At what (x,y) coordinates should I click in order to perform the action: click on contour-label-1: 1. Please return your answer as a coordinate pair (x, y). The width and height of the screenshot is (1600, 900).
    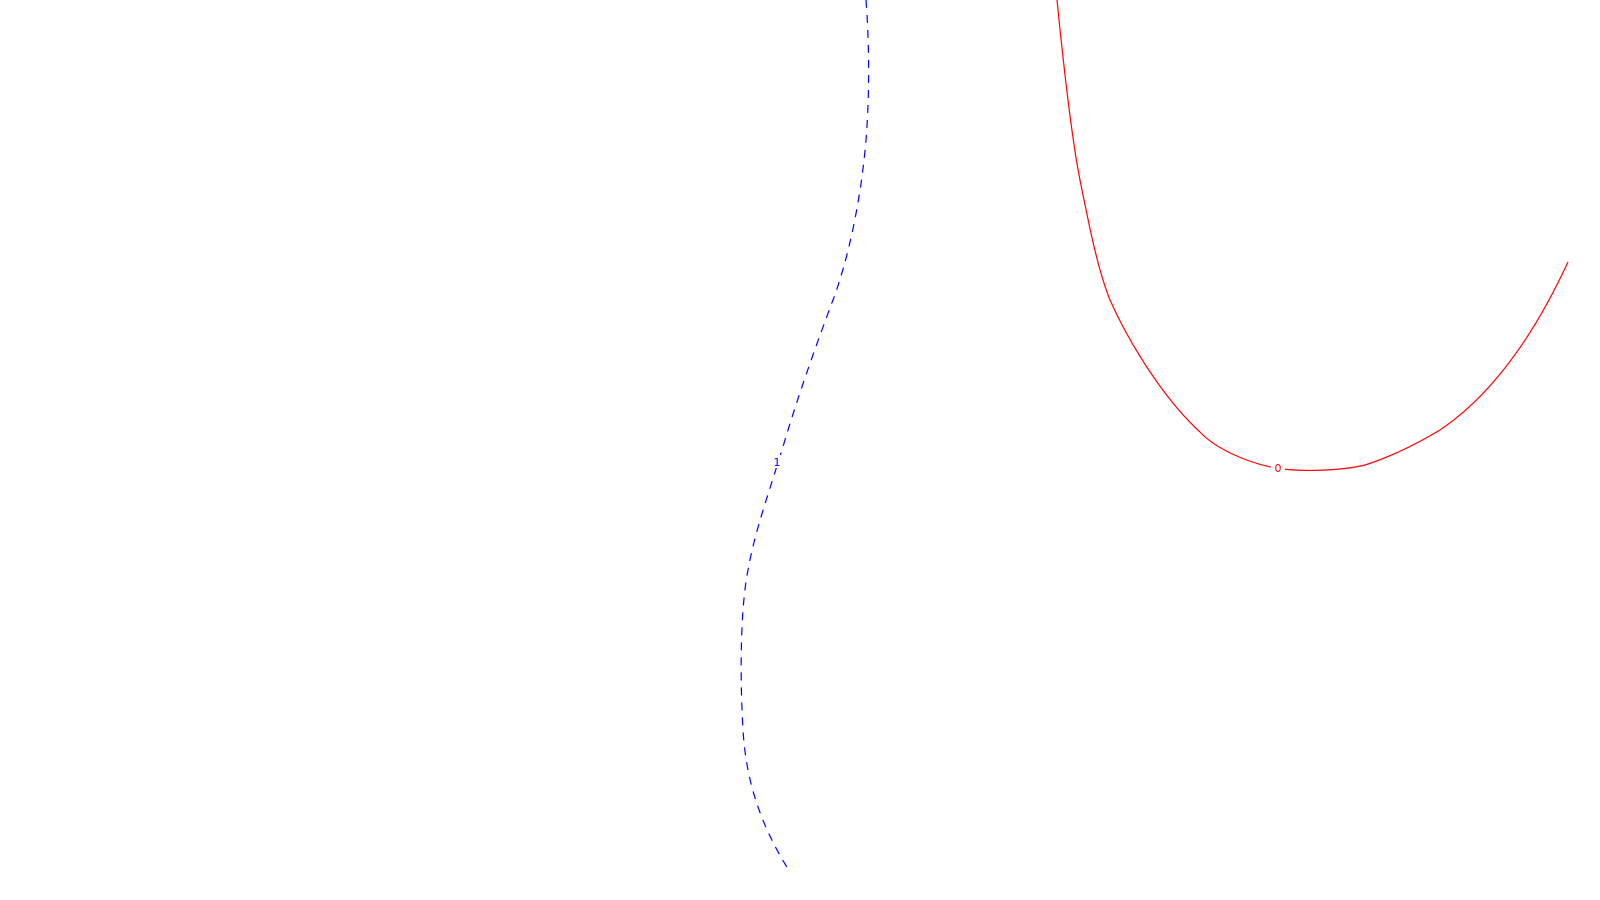
    Looking at the image, I should click on (777, 462).